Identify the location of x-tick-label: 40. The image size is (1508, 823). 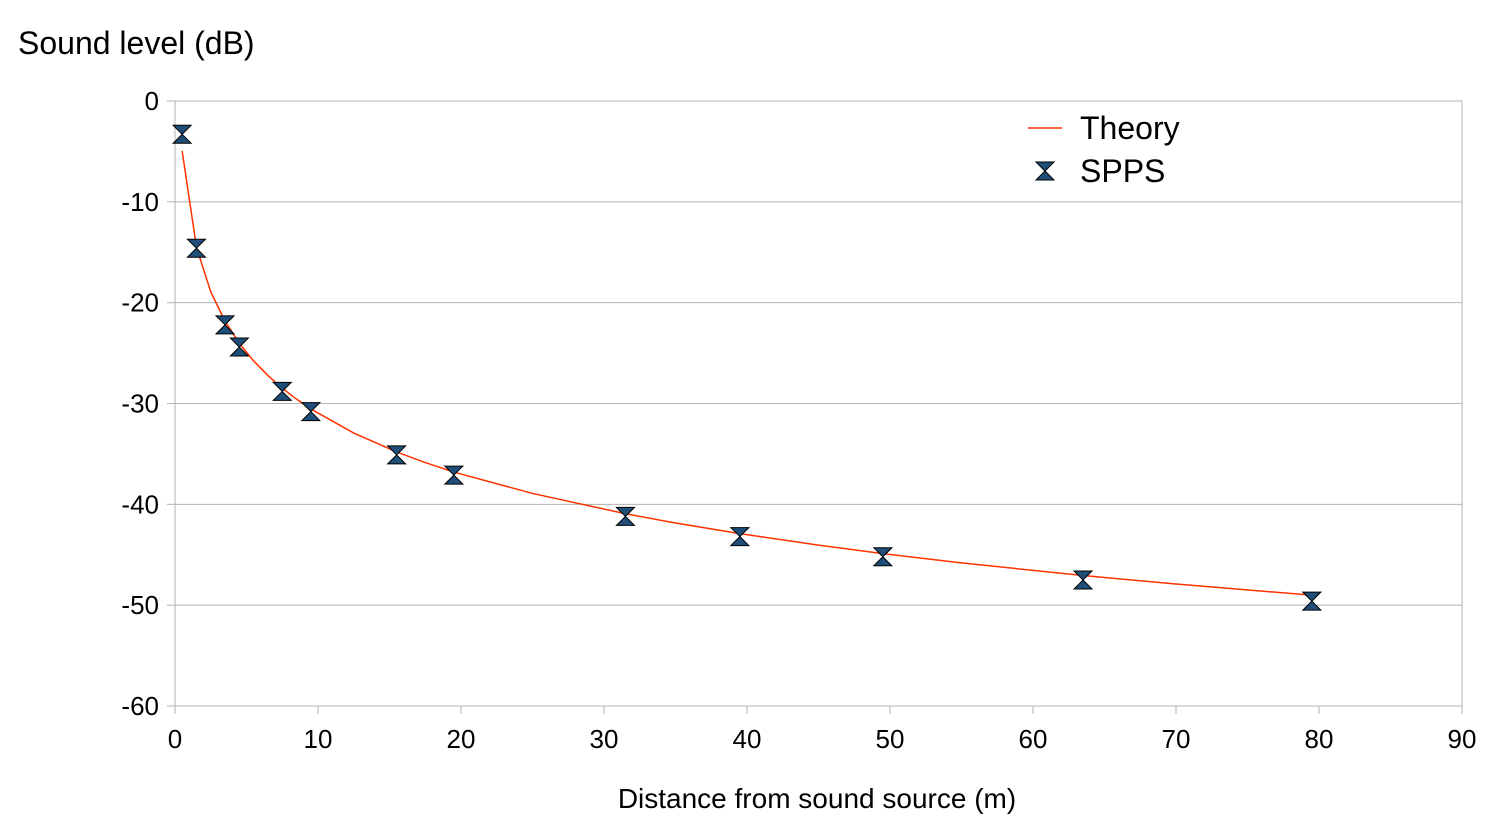
(747, 739).